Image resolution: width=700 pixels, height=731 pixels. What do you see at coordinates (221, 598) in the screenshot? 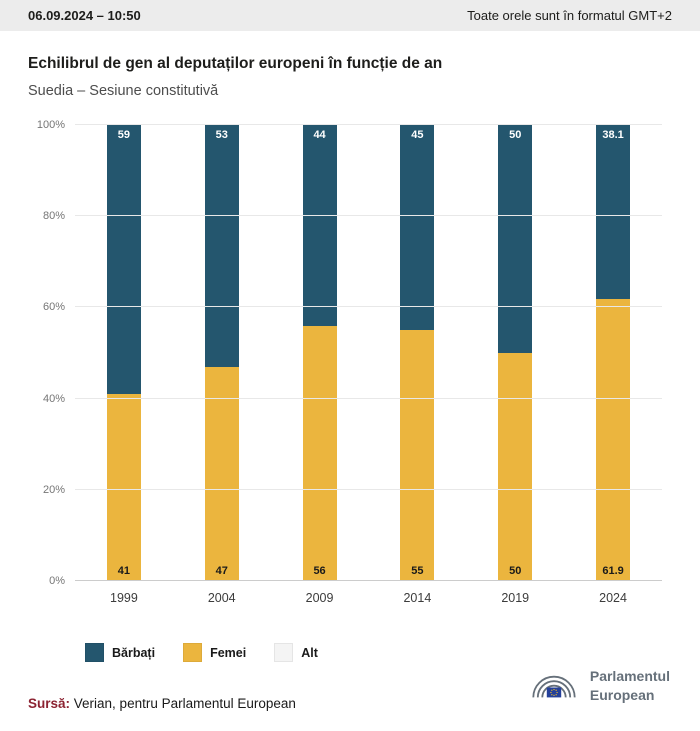
I see `x-axis-label-2004: 2004` at bounding box center [221, 598].